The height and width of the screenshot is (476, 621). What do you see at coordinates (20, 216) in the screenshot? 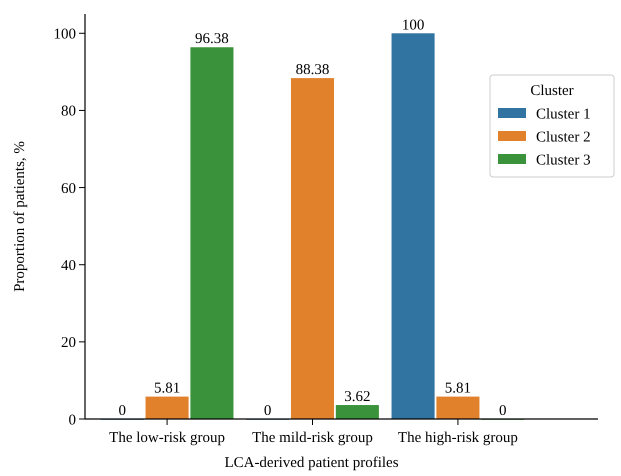
I see `y-axis-title: Proportion of patients, %` at bounding box center [20, 216].